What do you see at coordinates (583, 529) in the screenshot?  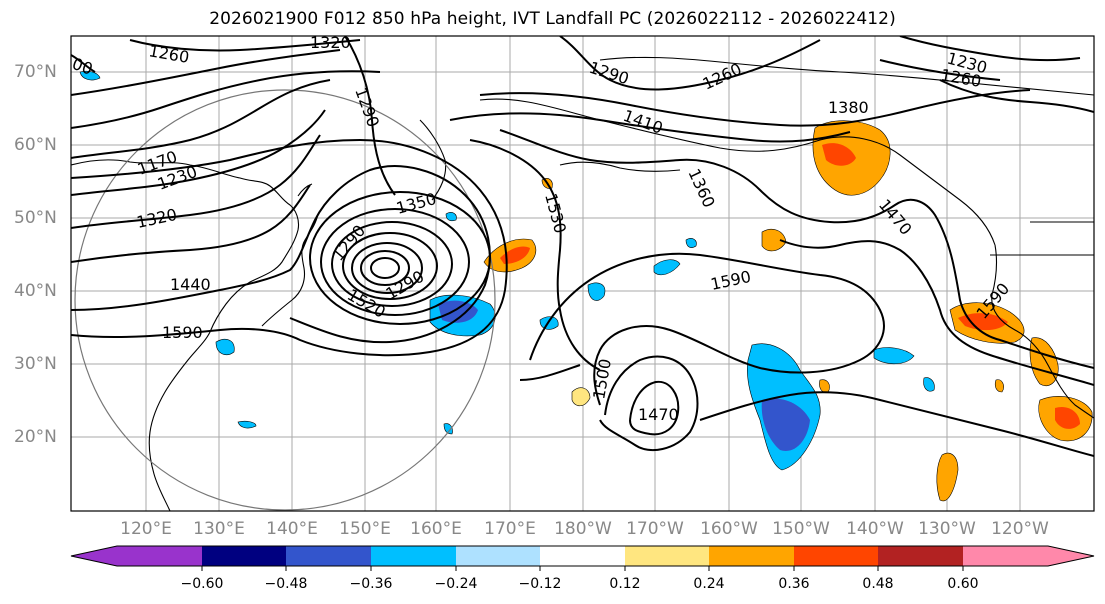 I see `lon-label-180w: 180°W` at bounding box center [583, 529].